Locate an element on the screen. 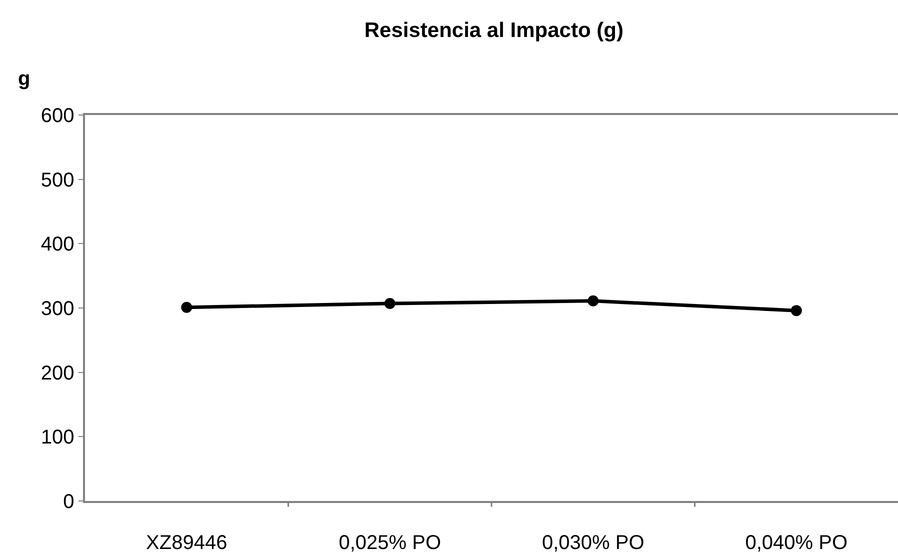 The image size is (898, 556). chart-title: Resistencia al Impacto (g) is located at coordinates (494, 30).